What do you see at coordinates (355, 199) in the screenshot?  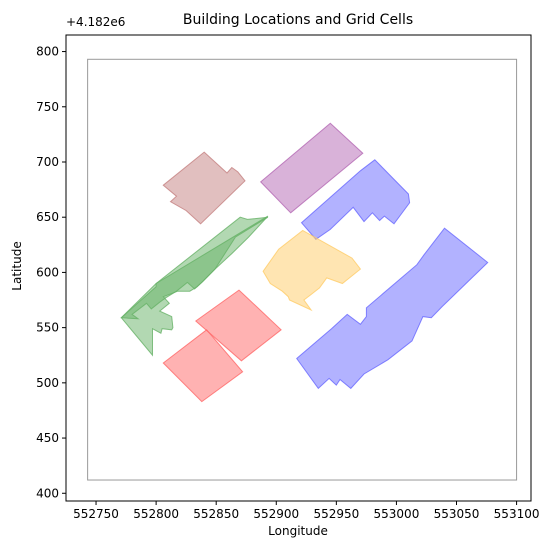 I see `blue-building-top` at bounding box center [355, 199].